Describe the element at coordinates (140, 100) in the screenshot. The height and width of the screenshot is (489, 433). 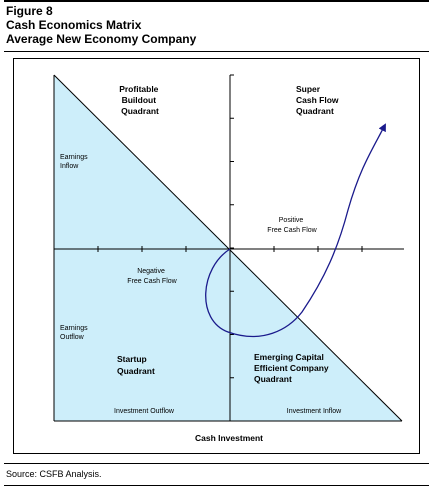
I see `quadrant-top-left-label: Profitable Buildout Quadrant` at that location.